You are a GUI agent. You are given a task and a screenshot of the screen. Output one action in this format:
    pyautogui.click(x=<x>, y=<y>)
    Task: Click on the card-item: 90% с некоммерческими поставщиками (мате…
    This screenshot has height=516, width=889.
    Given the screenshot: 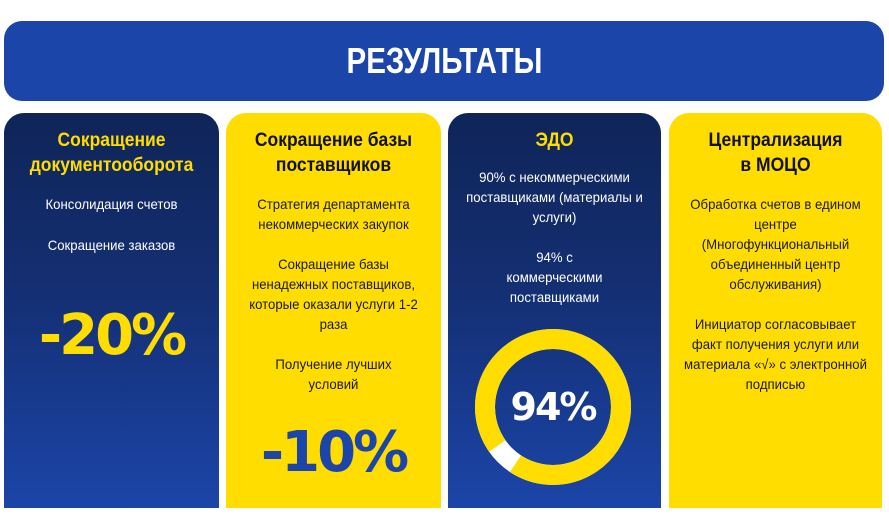 What is the action you would take?
    pyautogui.click(x=554, y=197)
    